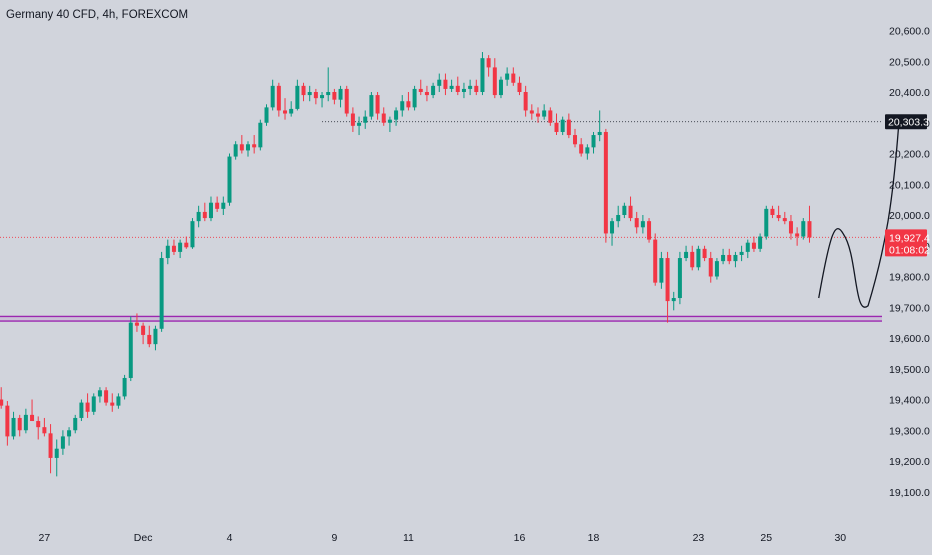 The width and height of the screenshot is (932, 555). What do you see at coordinates (441, 319) in the screenshot?
I see `support-zone` at bounding box center [441, 319].